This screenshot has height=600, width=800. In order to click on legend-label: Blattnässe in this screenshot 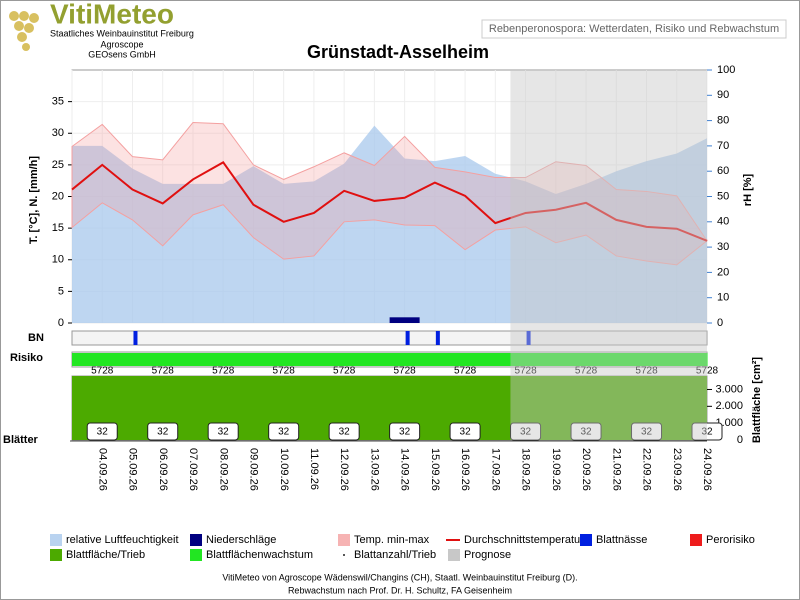, I will do `click(621, 540)`.